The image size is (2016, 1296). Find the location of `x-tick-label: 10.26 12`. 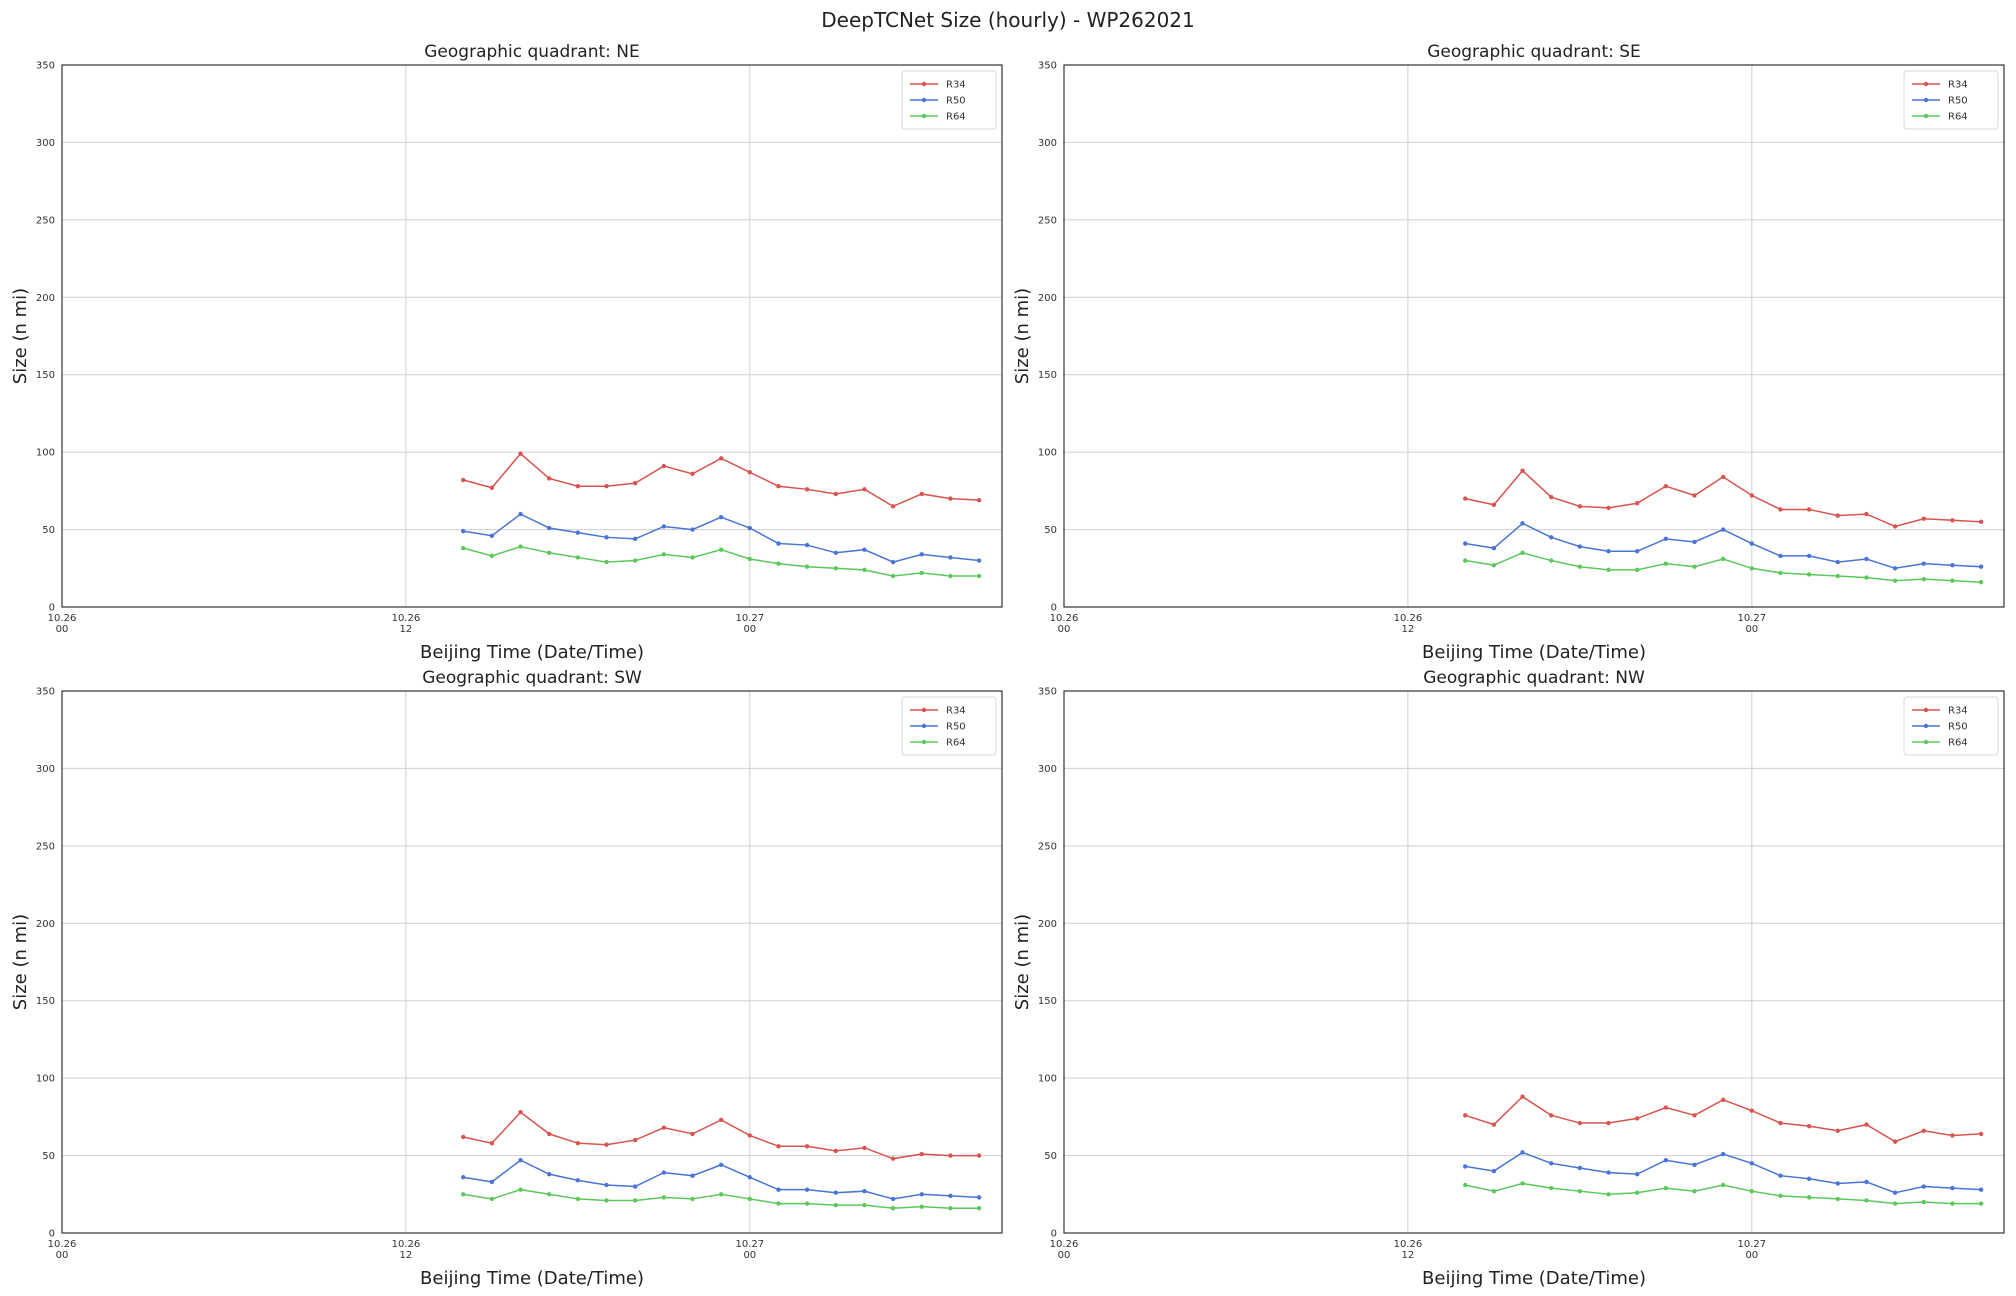

x-tick-label: 10.26 12 is located at coordinates (1408, 624).